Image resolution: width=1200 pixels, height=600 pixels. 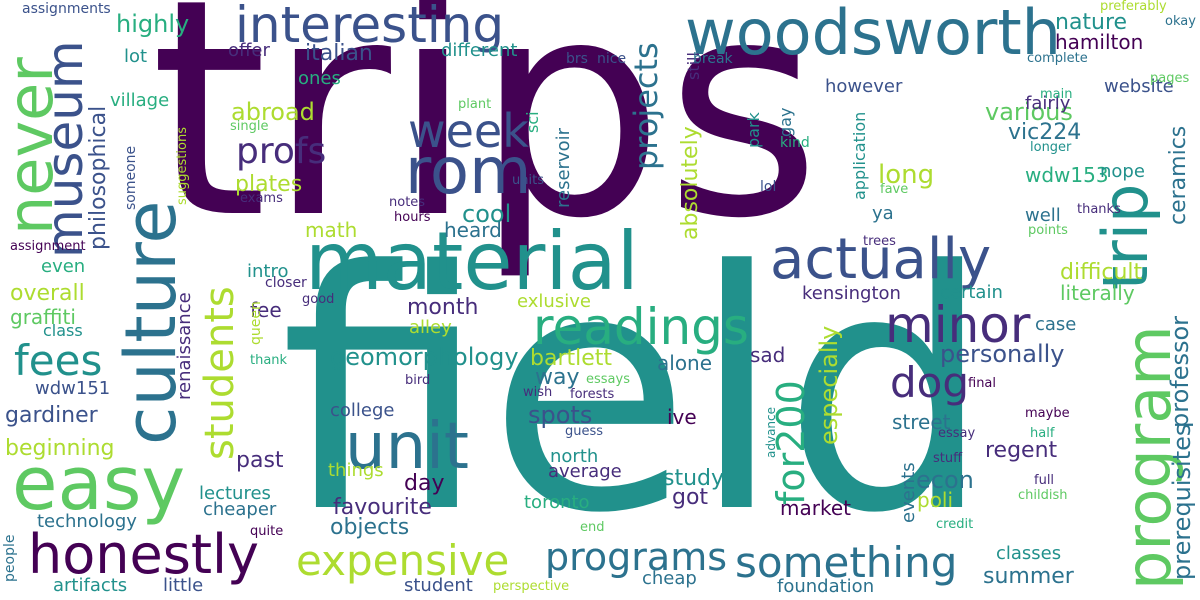 I want to click on word-kensington: kensington, so click(x=851, y=294).